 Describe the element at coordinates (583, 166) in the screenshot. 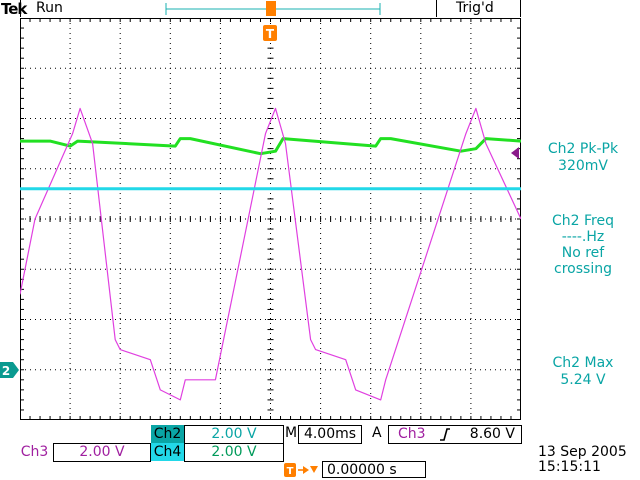

I see `measurement-1-value: 320mV` at that location.